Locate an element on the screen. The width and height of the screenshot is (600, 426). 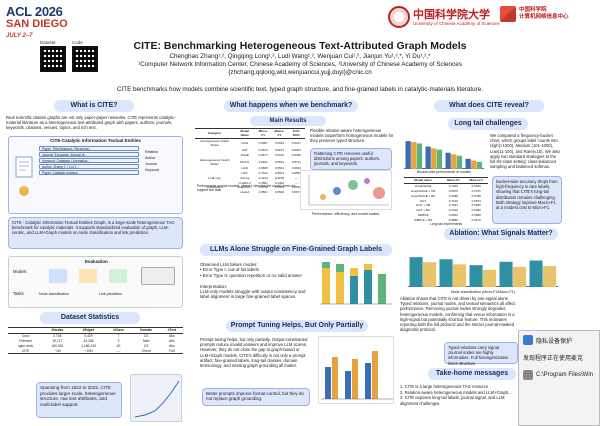
table-row: Pubmed 19,717 44,338 3 Med Abs is located at coordinates (97, 340).